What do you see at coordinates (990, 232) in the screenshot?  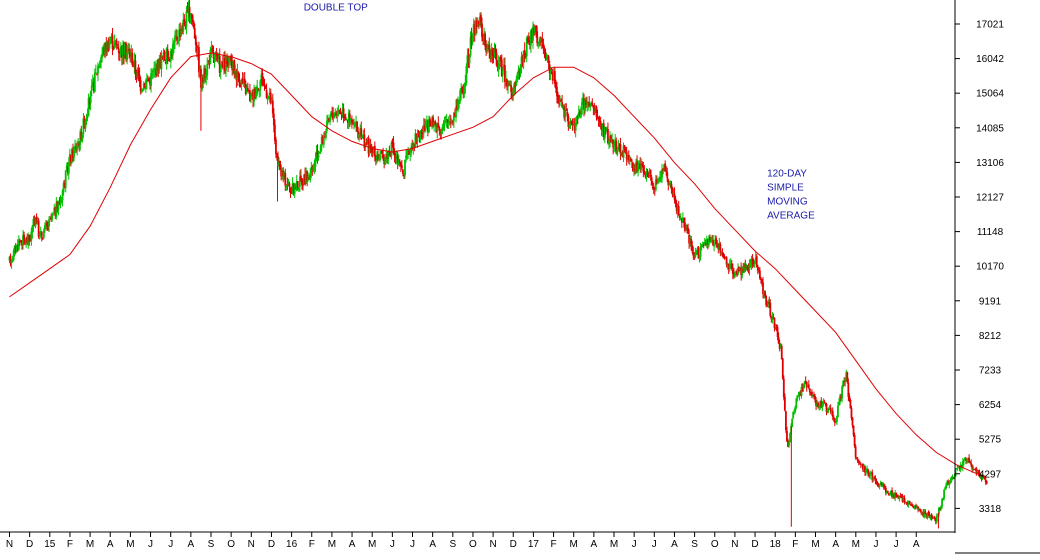 I see `y-tick-label: 11148` at bounding box center [990, 232].